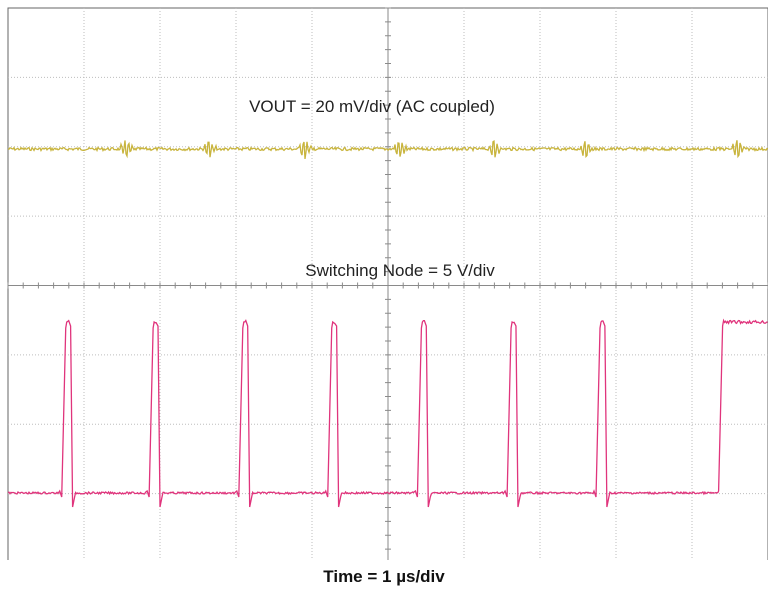 The height and width of the screenshot is (601, 768). Describe the element at coordinates (384, 576) in the screenshot. I see `time-axis-label: Time = 1 µs/div` at that location.